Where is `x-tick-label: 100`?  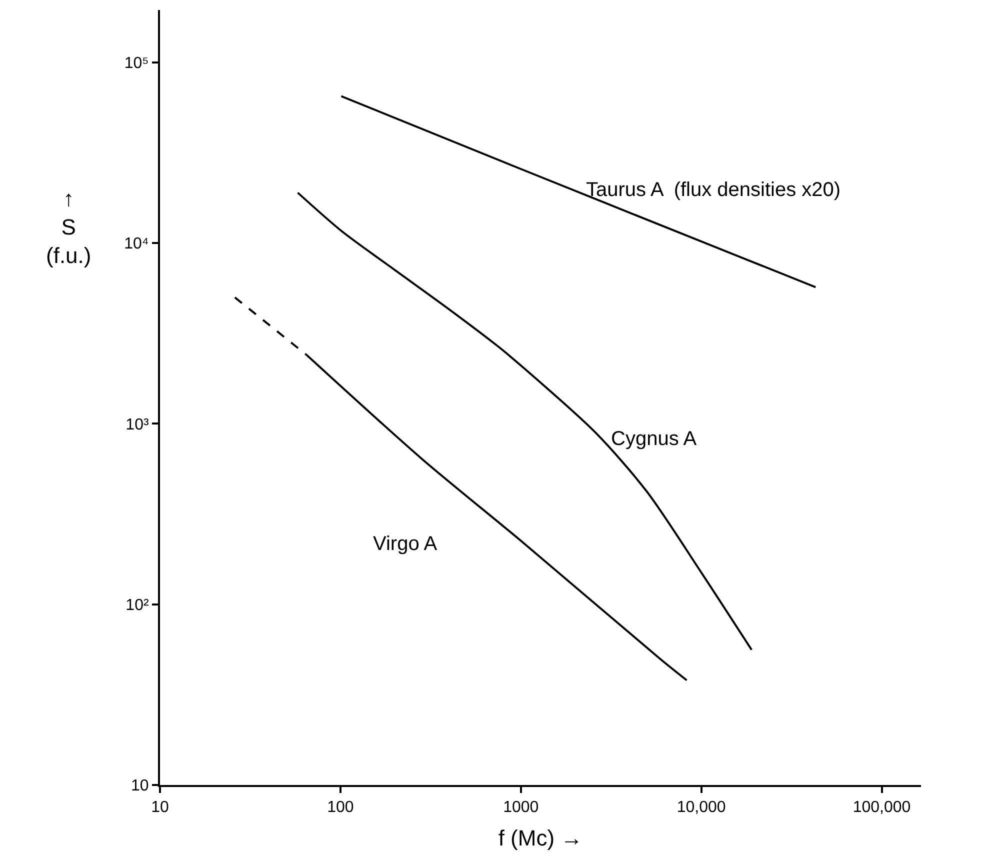
x-tick-label: 100 is located at coordinates (340, 807).